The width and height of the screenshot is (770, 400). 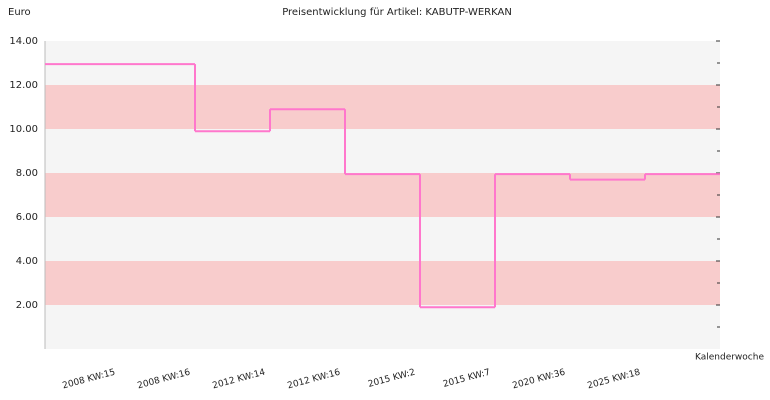 I want to click on x-tick-label: 2015 KW:7, so click(x=466, y=379).